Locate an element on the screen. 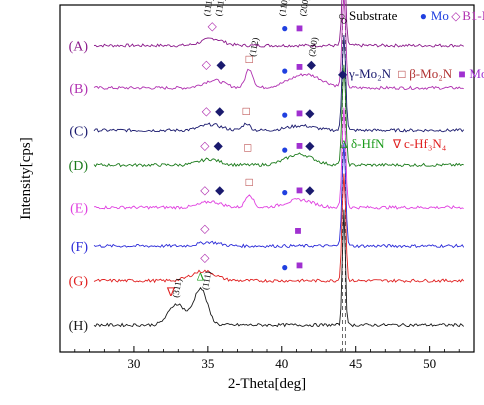  legend-label: c-Hf₃N₄ is located at coordinates (425, 143).